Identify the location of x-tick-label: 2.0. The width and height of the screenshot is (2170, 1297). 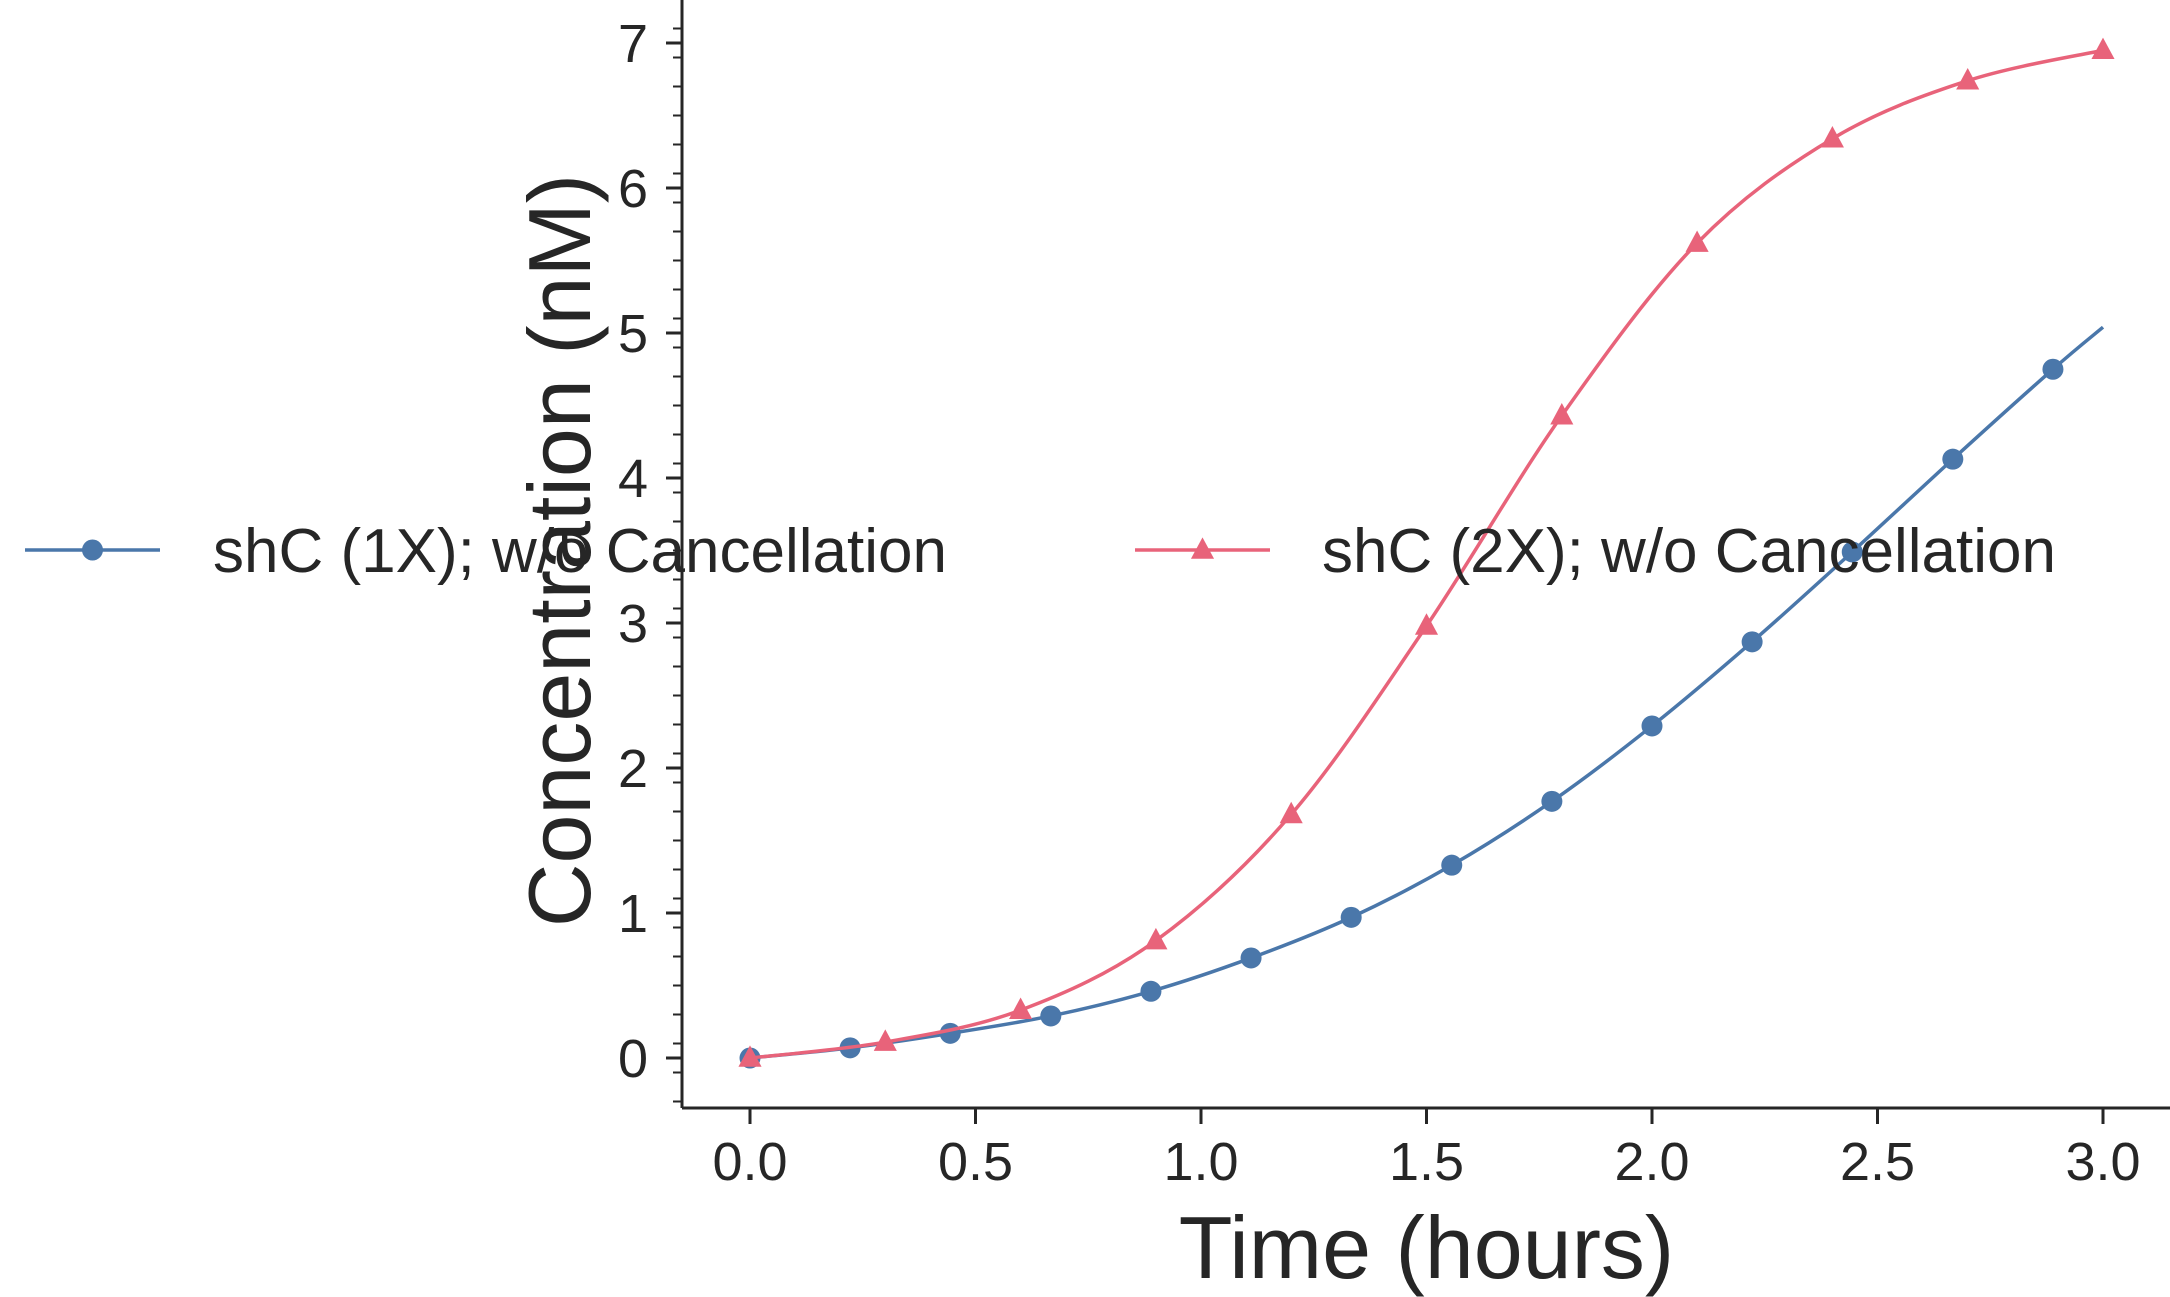
(1651, 1162).